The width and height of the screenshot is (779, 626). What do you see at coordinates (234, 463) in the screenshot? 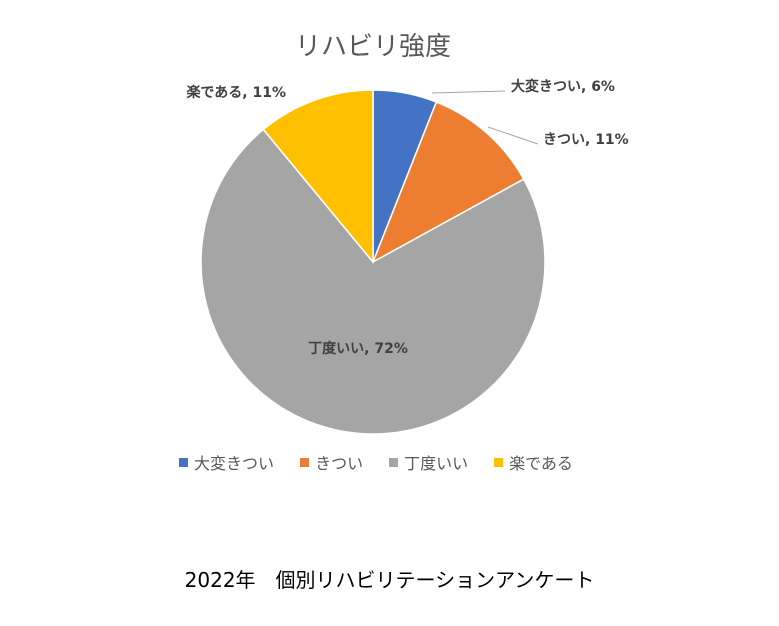
I see `legend-label-daihen-kitsui: 大変きつい` at bounding box center [234, 463].